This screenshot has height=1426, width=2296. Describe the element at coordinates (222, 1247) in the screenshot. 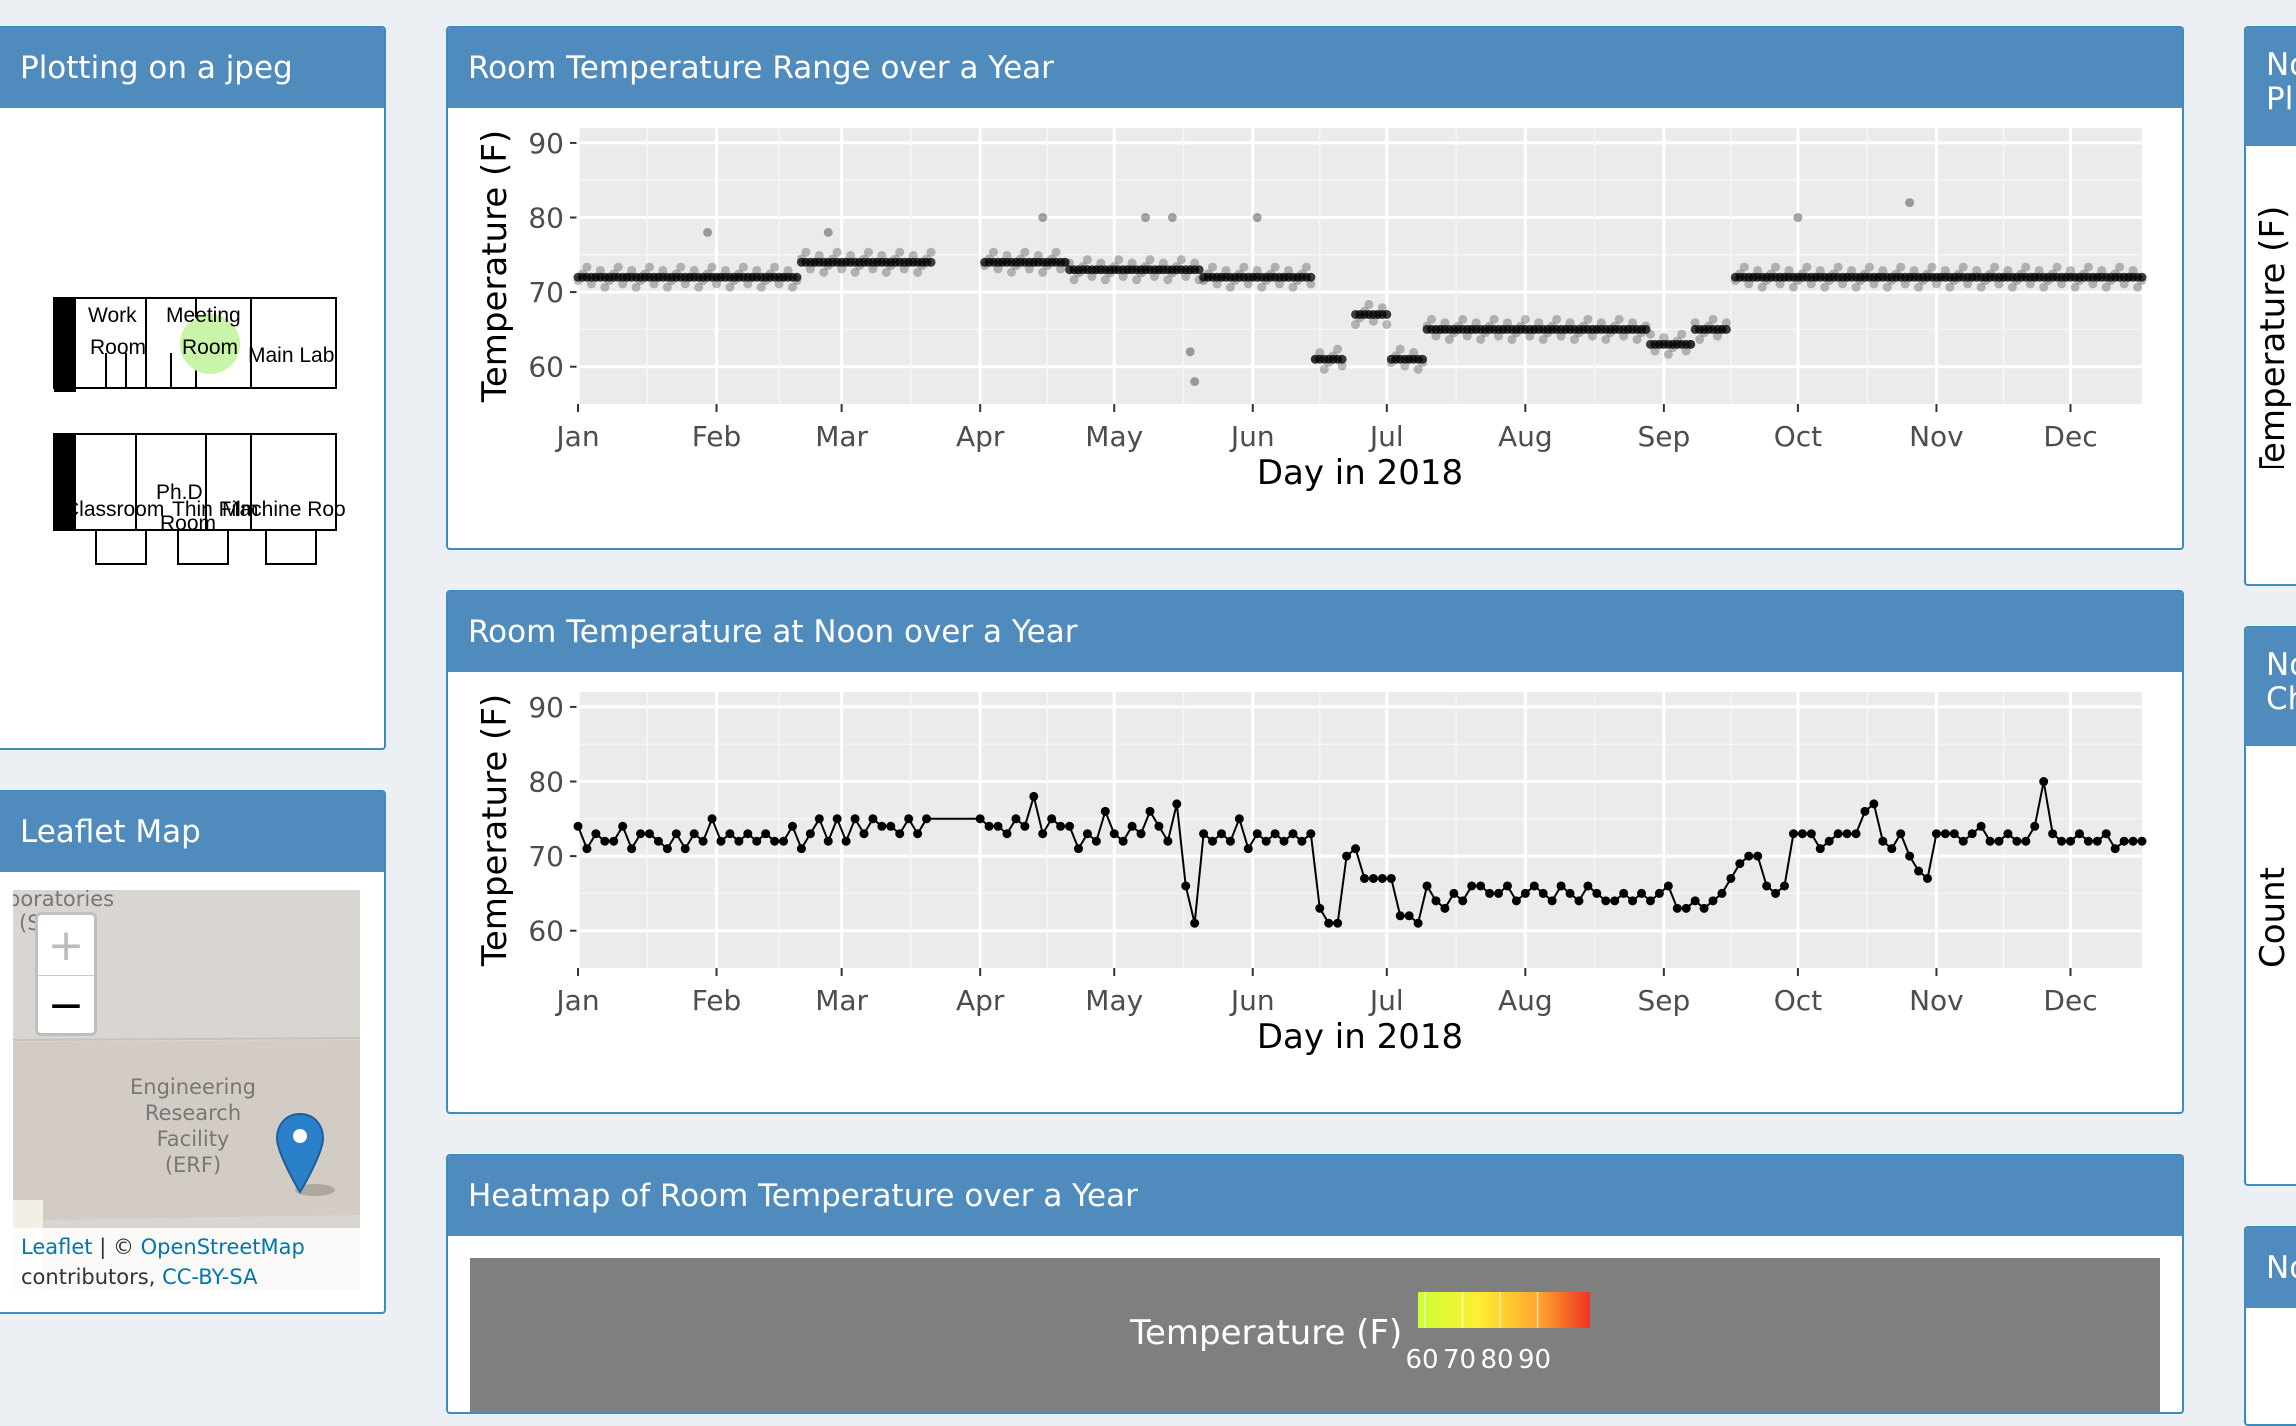

I see `osm-link: OpenStreetMap` at that location.